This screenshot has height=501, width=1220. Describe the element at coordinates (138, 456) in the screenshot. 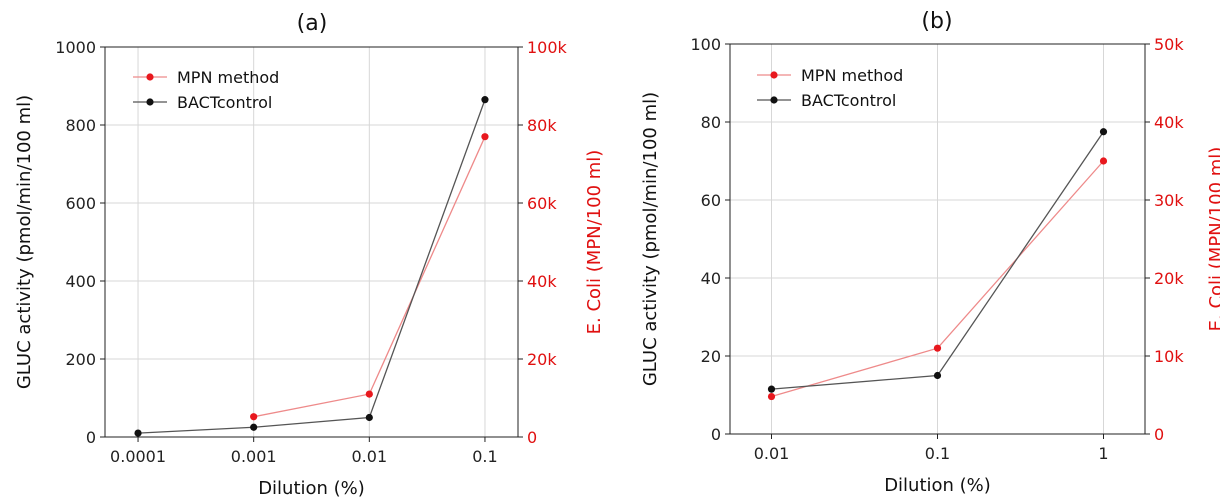

I see `x-tick-label: 0.0001` at that location.